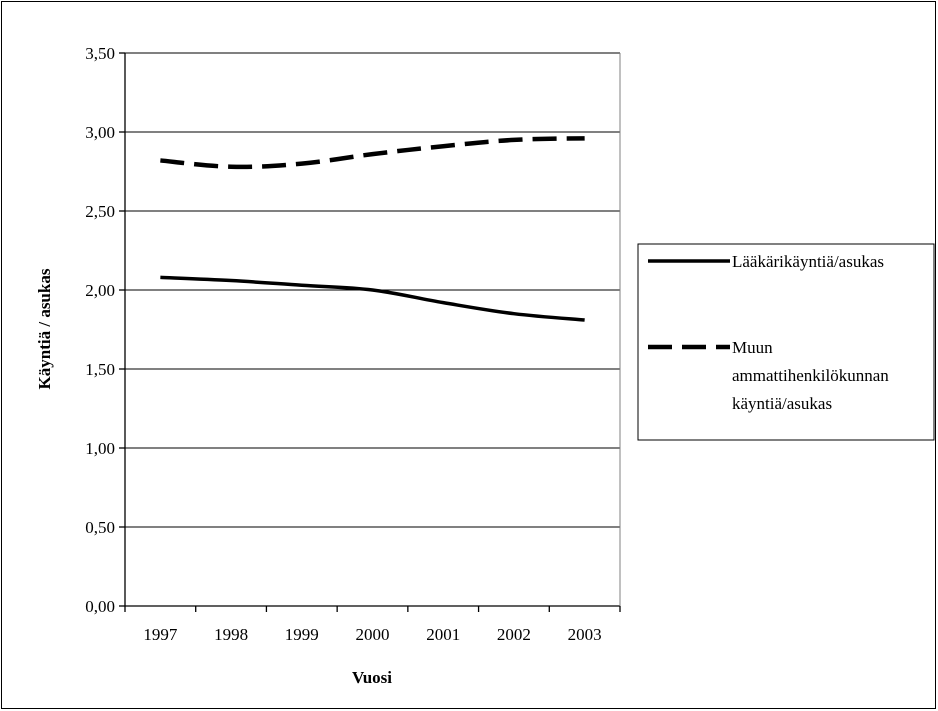  I want to click on legend-label-1-line-1: ammattihenkilökunnan, so click(810, 375).